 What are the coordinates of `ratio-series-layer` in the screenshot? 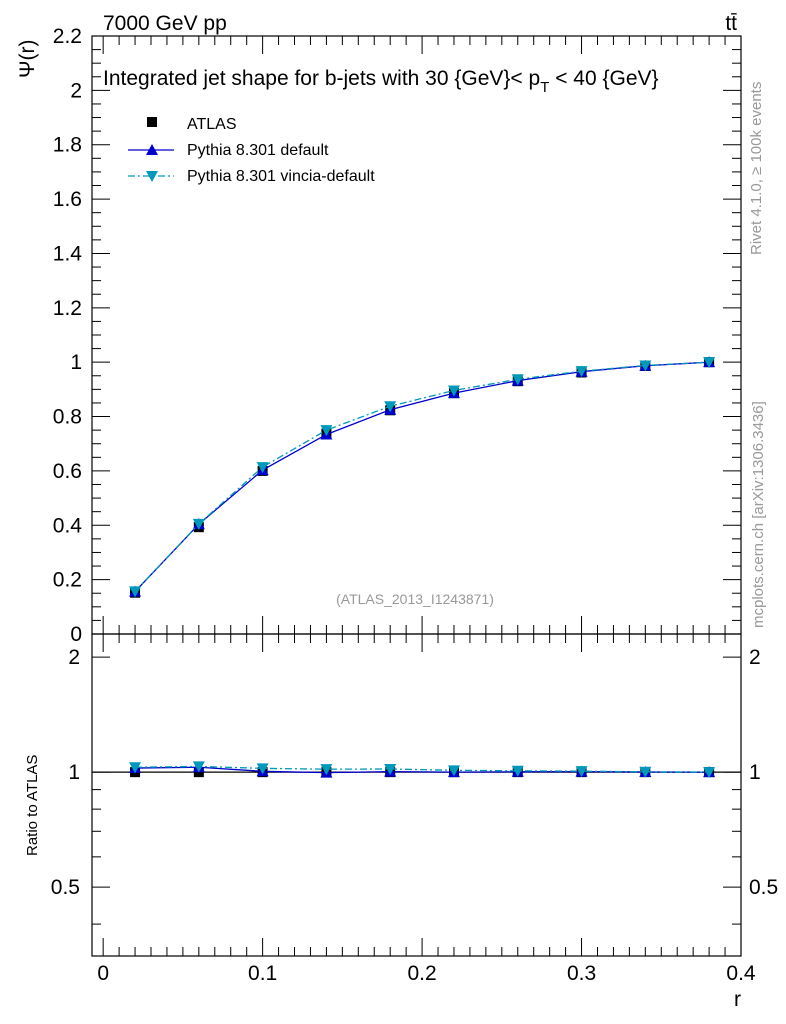 It's located at (422, 770).